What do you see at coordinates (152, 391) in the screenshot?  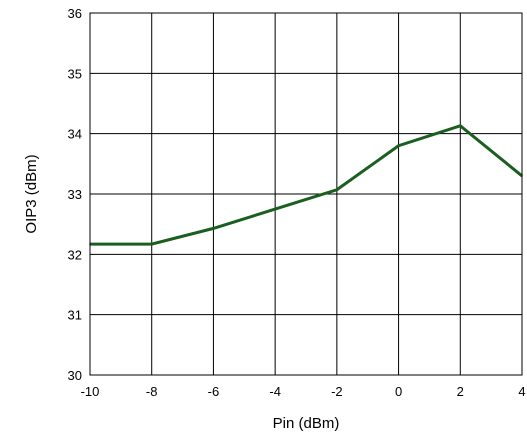 I see `x-tick-label: -8` at bounding box center [152, 391].